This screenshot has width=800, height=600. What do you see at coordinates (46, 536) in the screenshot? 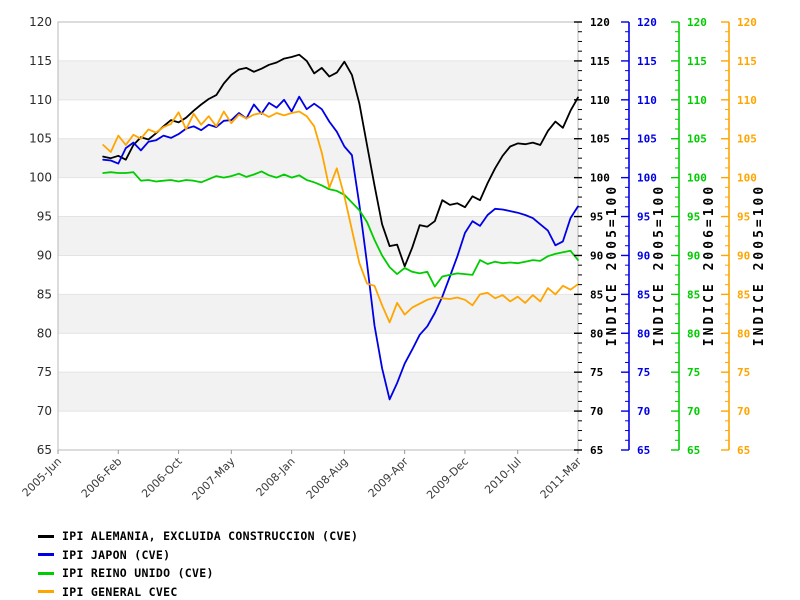
I see `legend-swatch-alemania` at bounding box center [46, 536].